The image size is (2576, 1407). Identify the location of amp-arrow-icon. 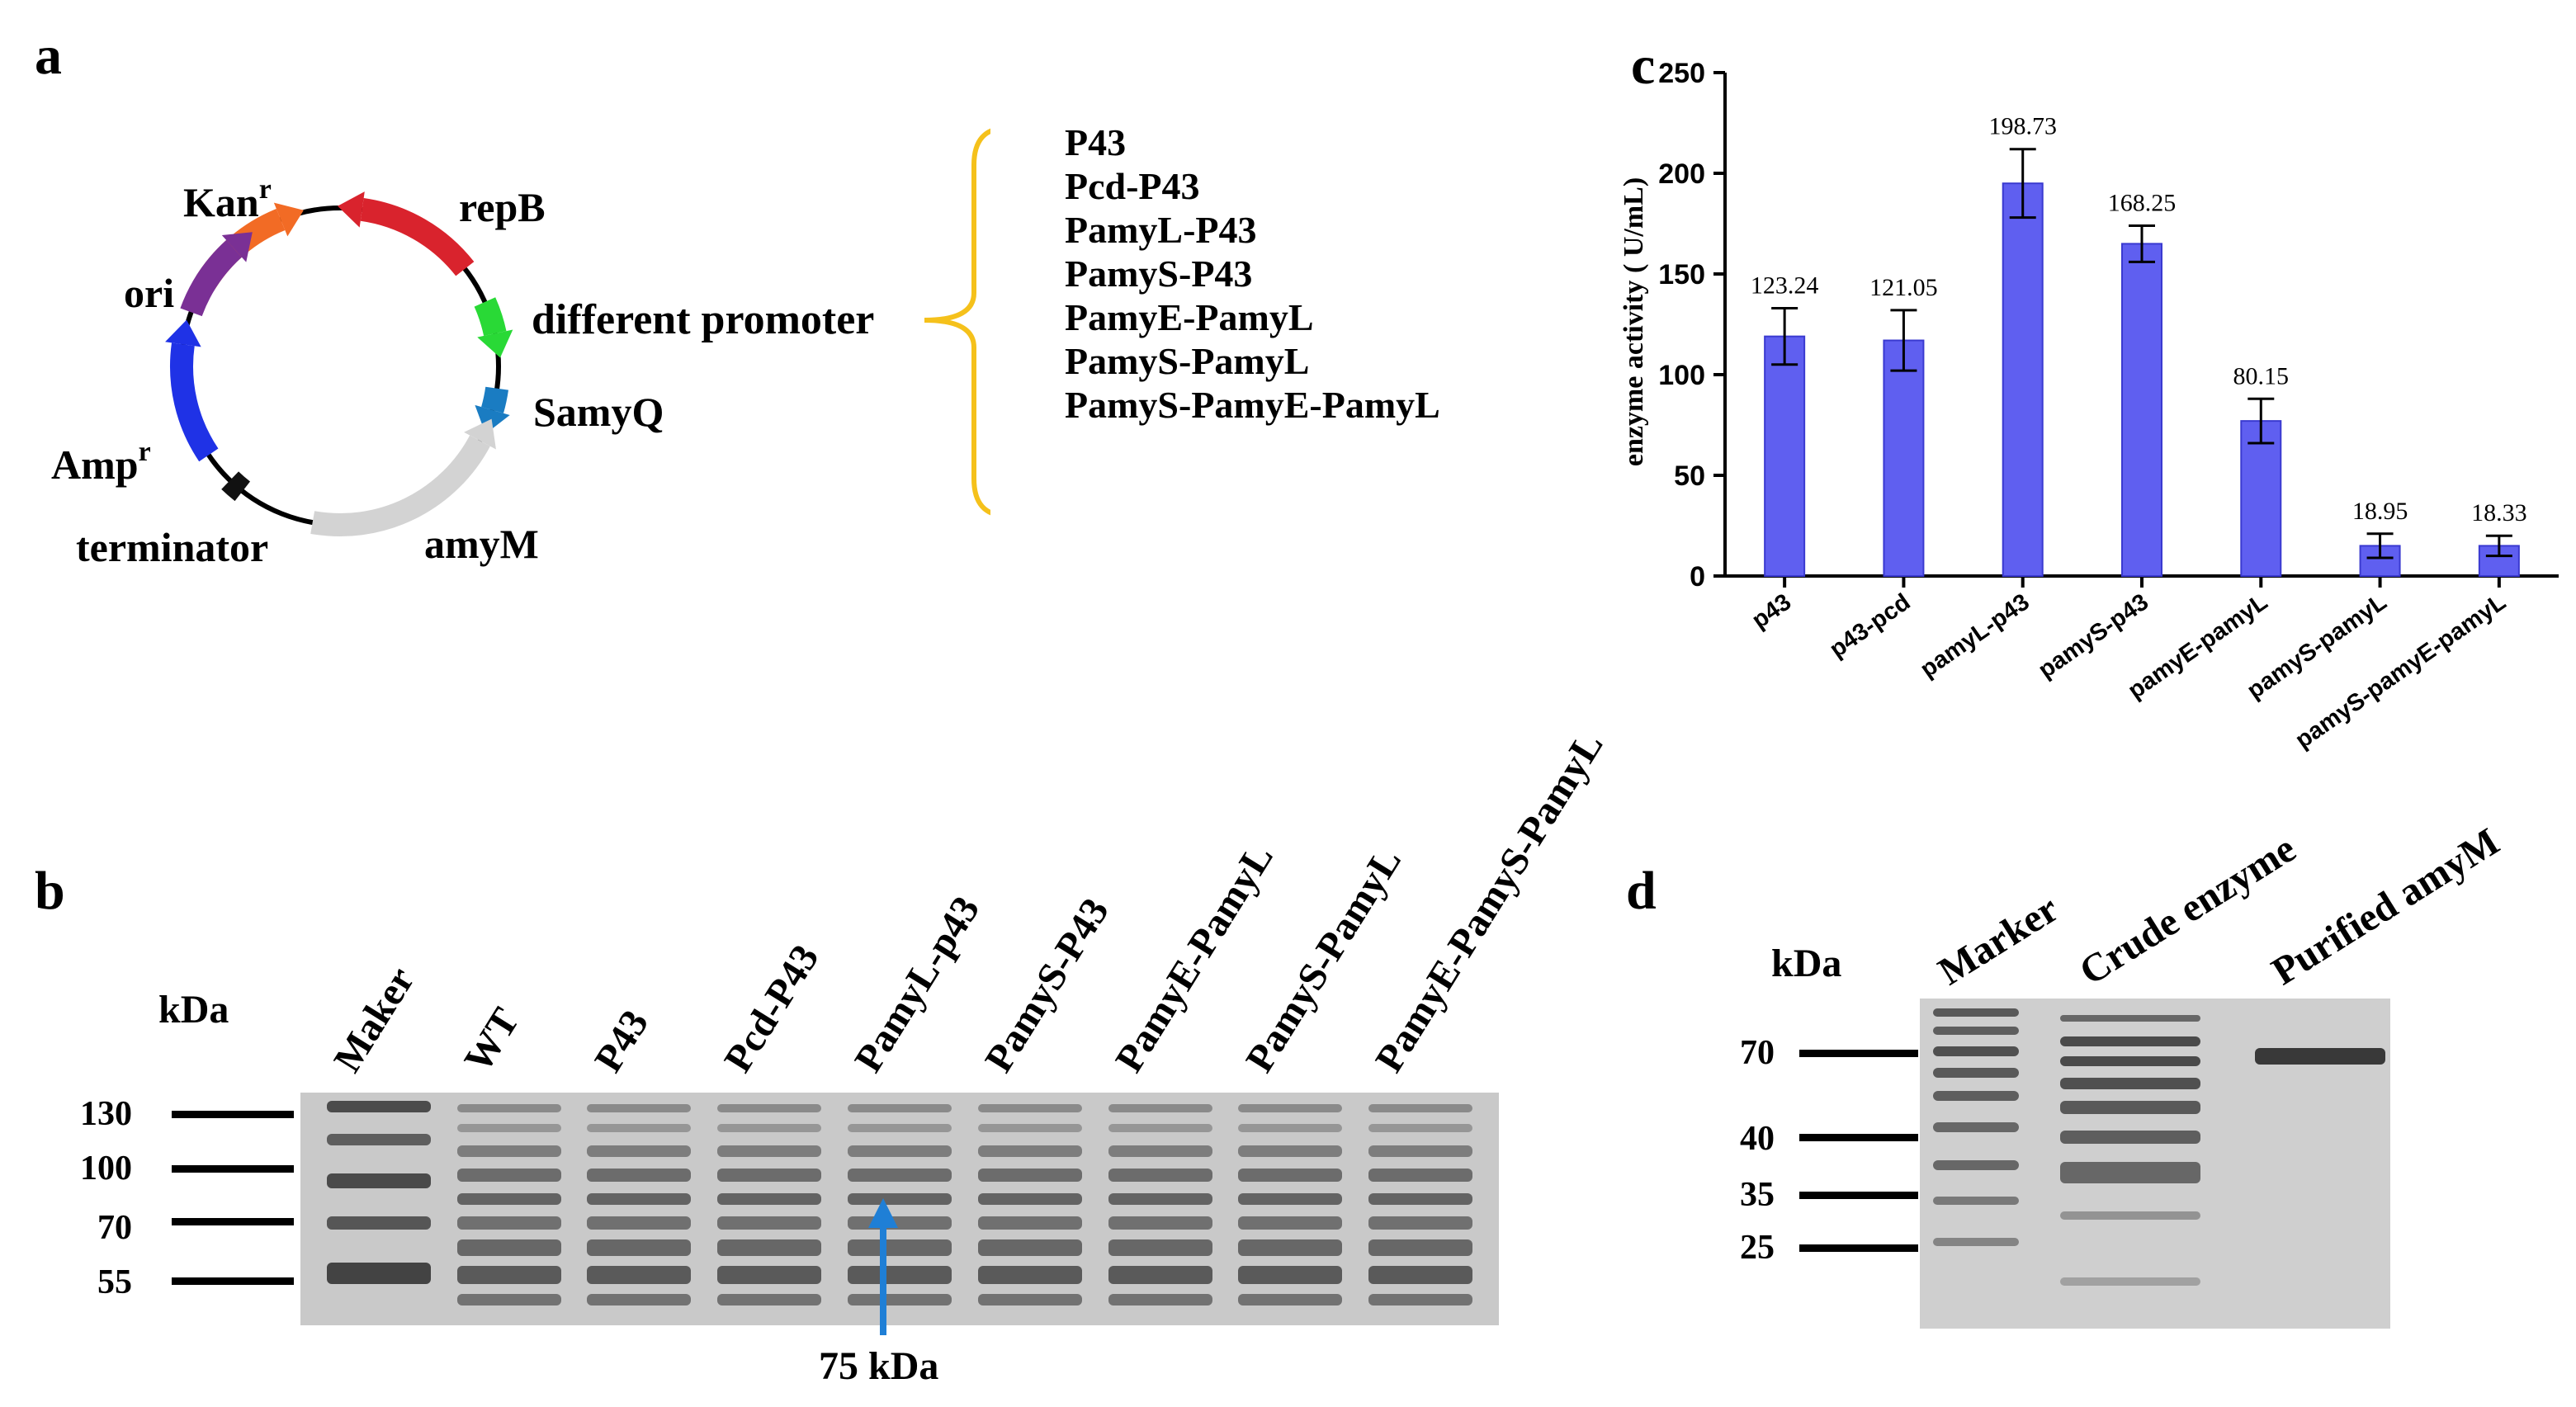
(183, 333).